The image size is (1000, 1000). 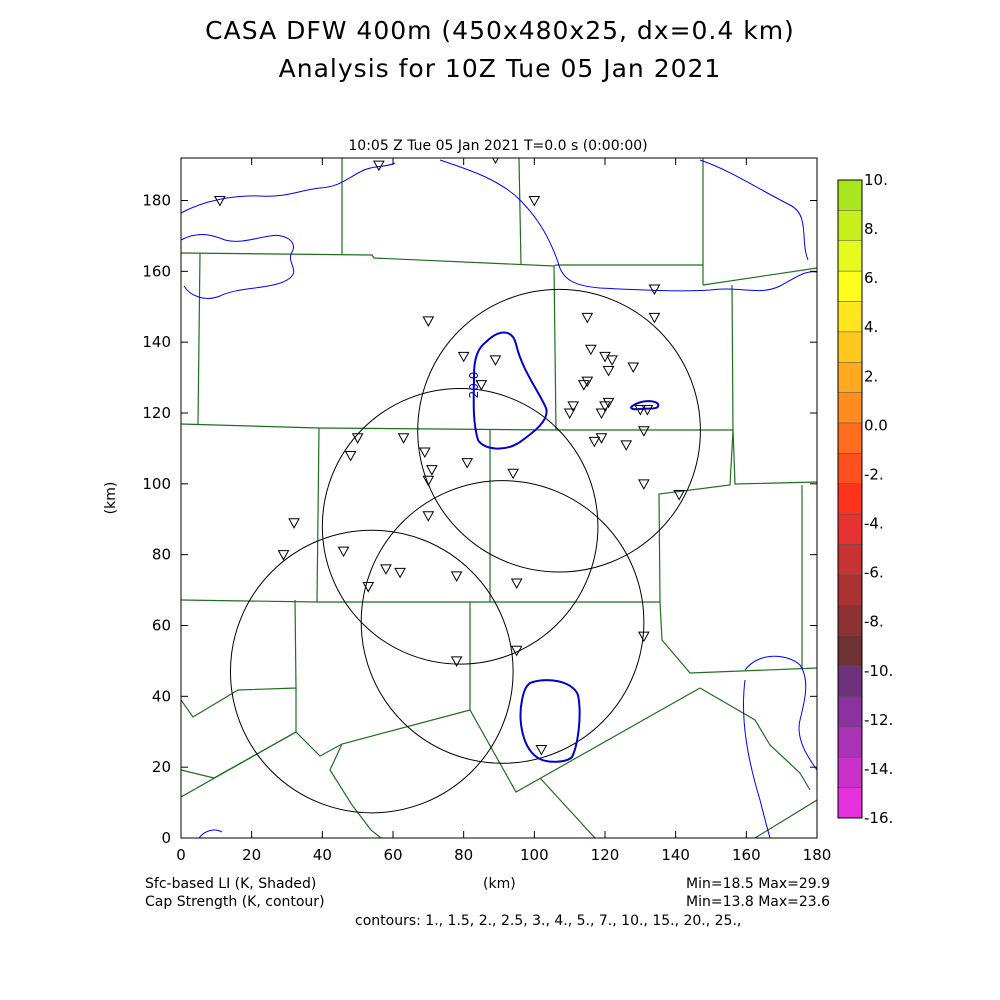 What do you see at coordinates (161, 626) in the screenshot?
I see `y-tick-label: 60` at bounding box center [161, 626].